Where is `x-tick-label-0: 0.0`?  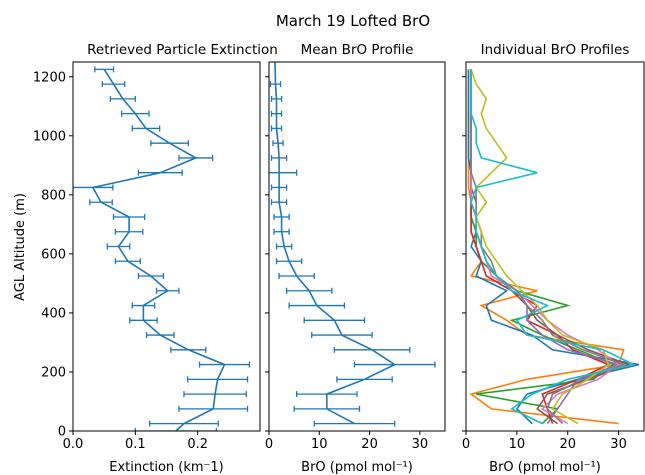 x-tick-label-0: 0.0 is located at coordinates (73, 444).